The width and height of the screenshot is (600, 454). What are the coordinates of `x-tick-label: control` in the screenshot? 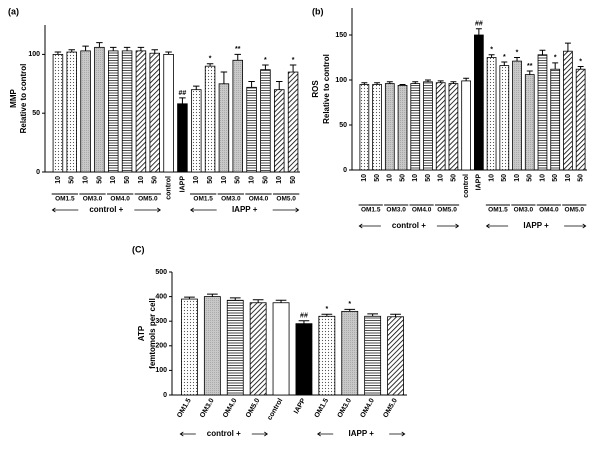 It's located at (275, 409).